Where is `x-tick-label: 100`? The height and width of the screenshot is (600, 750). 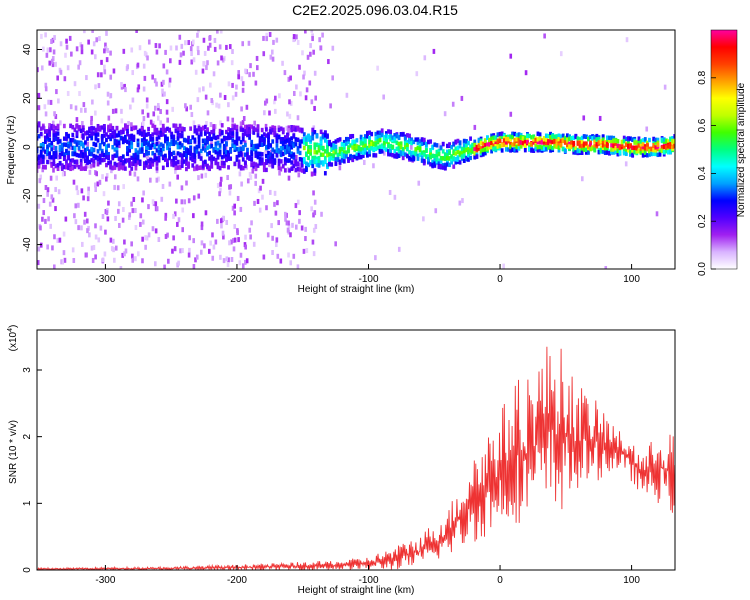 x-tick-label: 100 is located at coordinates (631, 580).